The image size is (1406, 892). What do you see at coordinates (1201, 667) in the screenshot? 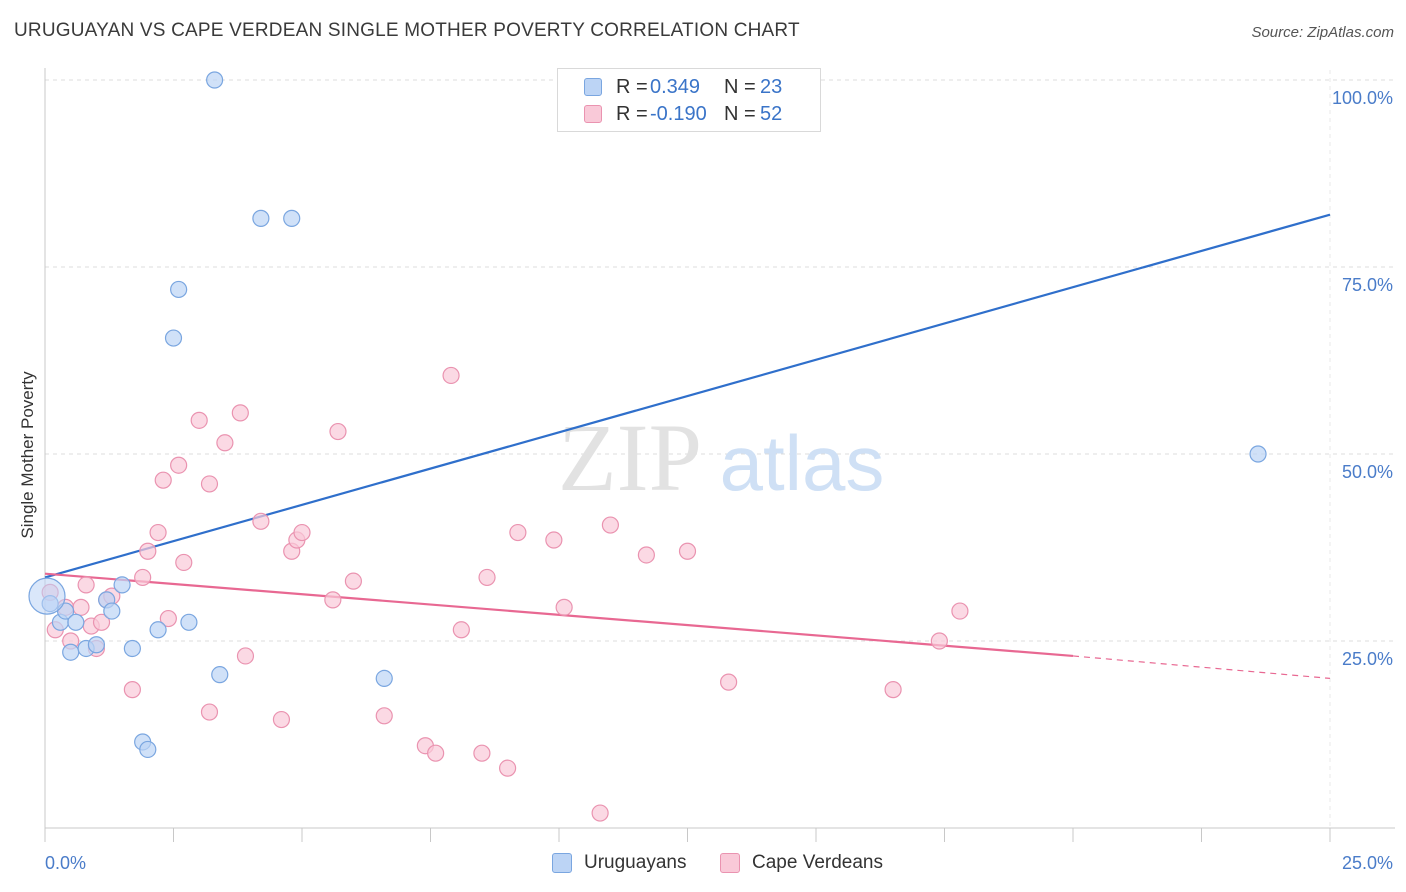
I see `trend-line-capeverdeans-extension` at bounding box center [1201, 667].